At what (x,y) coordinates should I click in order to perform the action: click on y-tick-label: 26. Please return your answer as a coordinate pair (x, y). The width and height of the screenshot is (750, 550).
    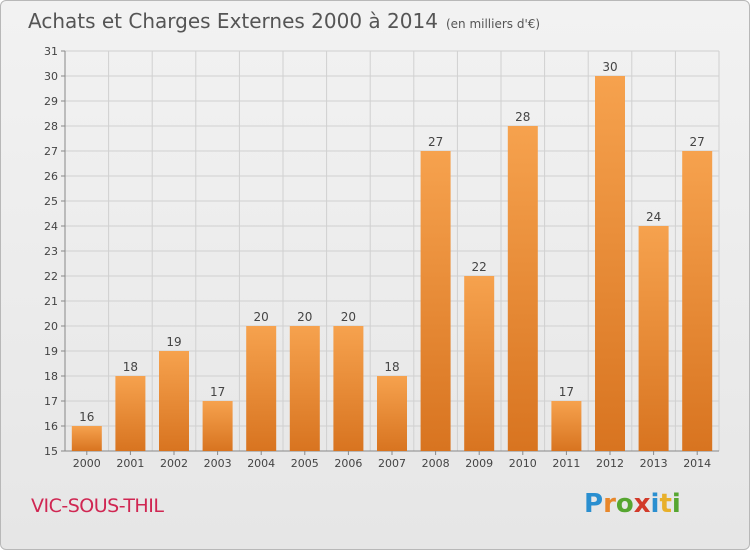
    Looking at the image, I should click on (51, 176).